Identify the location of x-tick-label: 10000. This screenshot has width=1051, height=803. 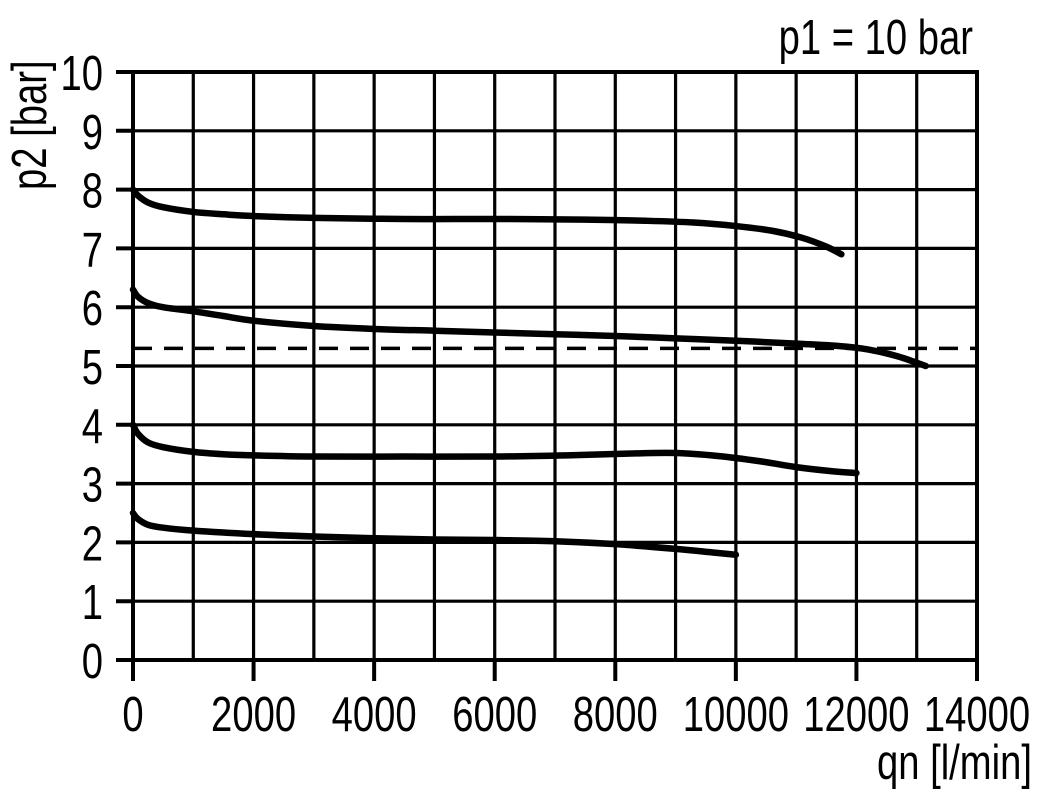
(736, 715).